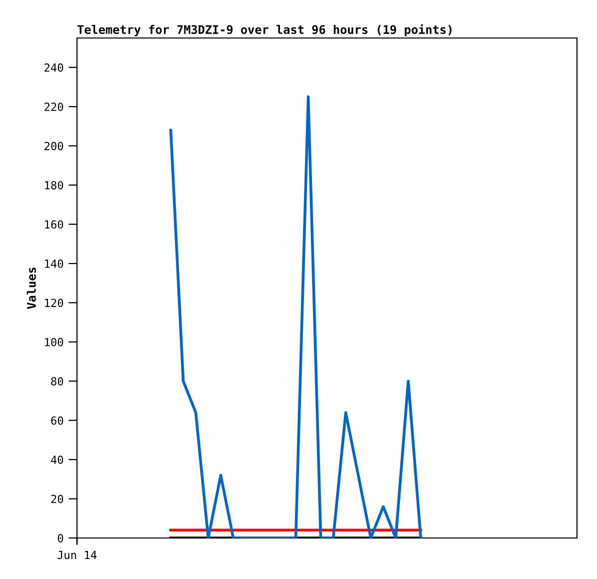  Describe the element at coordinates (265, 30) in the screenshot. I see `chart-title: Telemetry for 7M3DZI-9 over last 96 hours (19 points)` at that location.